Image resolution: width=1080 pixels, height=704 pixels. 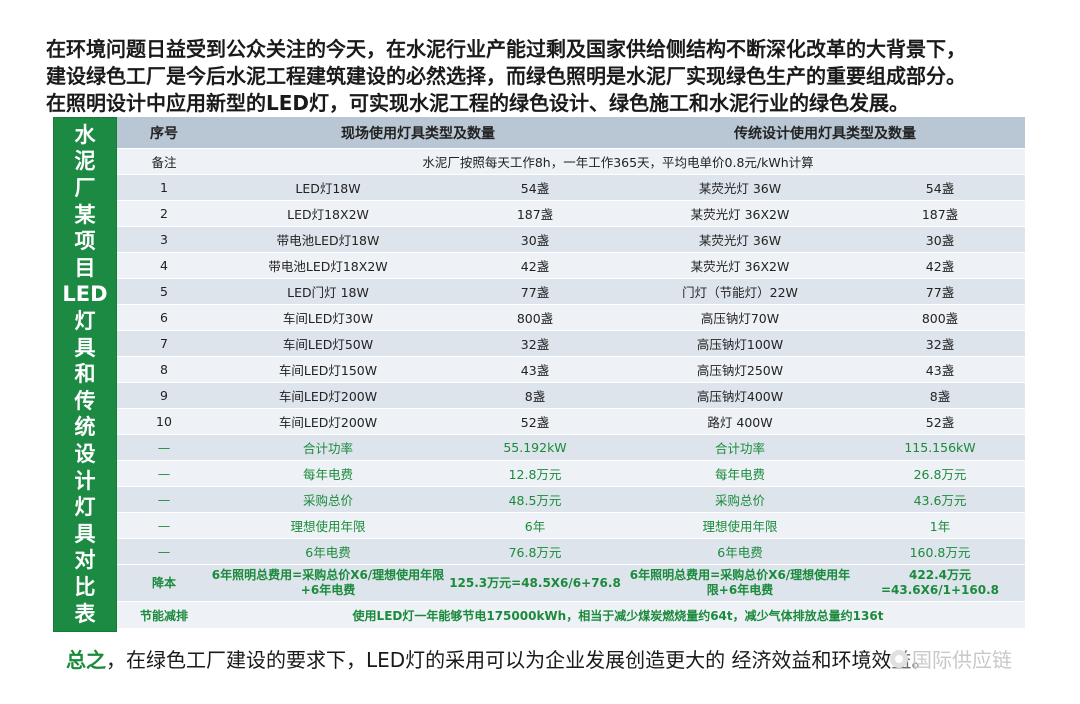 What do you see at coordinates (940, 525) in the screenshot?
I see `traditional-metric-value: 1年` at bounding box center [940, 525].